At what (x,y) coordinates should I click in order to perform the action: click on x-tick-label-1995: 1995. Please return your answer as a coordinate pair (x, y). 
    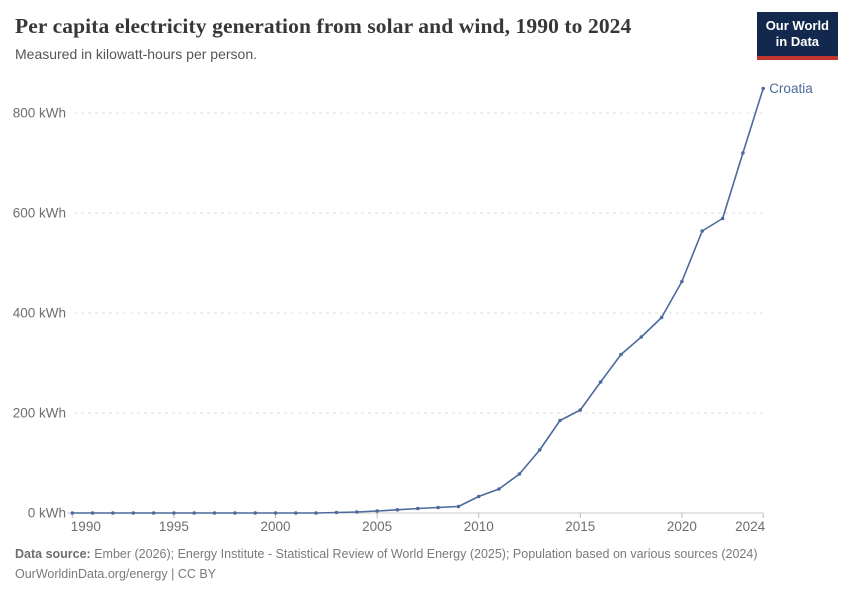
    Looking at the image, I should click on (174, 526).